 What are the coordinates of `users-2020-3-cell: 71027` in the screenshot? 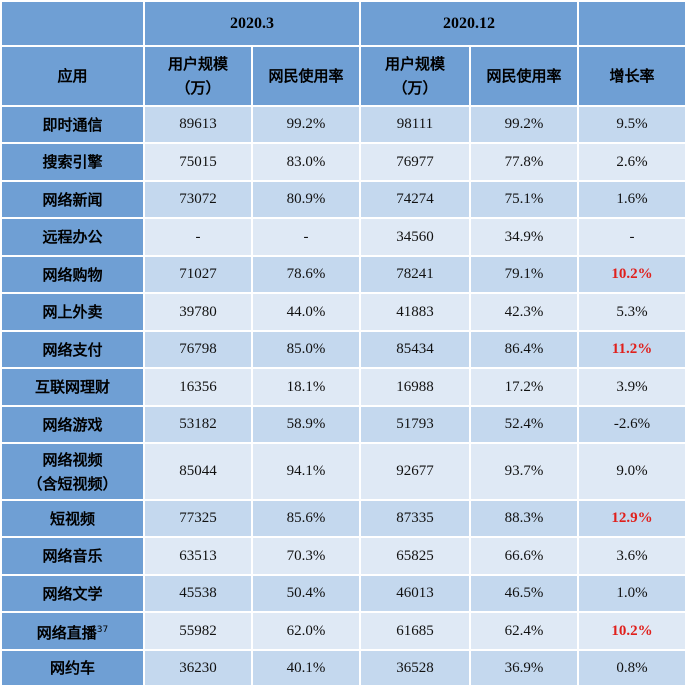 It's located at (198, 274).